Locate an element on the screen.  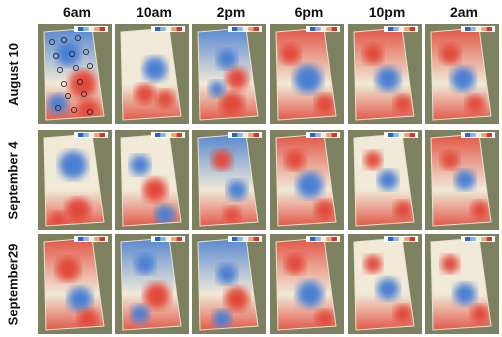
field-map-august-10-10am is located at coordinates (152, 74).